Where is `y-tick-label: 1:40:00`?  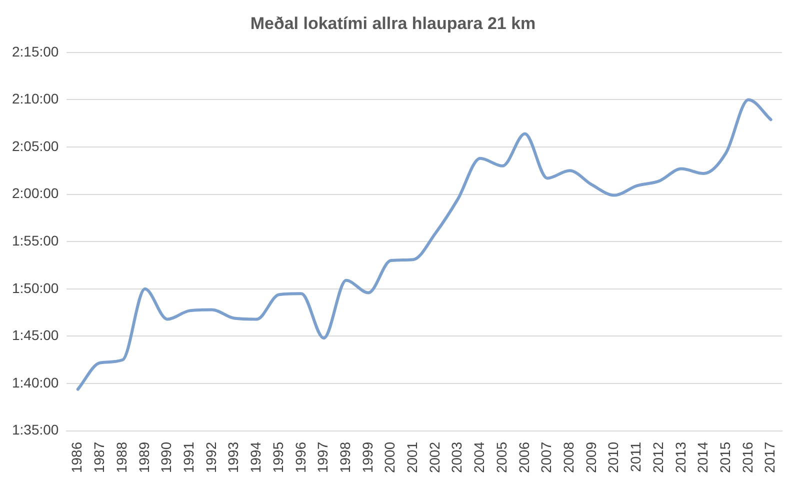
y-tick-label: 1:40:00 is located at coordinates (35, 382).